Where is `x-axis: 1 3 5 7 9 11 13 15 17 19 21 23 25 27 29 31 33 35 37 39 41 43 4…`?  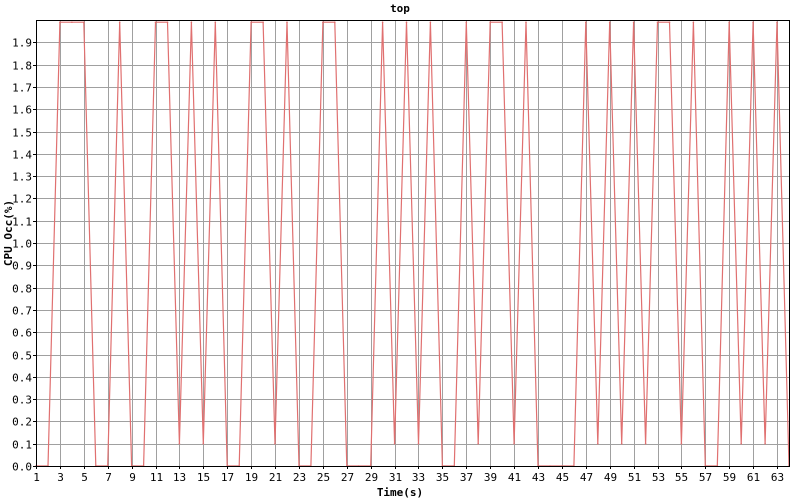
x-axis: 1 3 5 7 9 11 13 15 17 19 21 23 25 27 29 31 33 35 37 39 41 43 4… is located at coordinates (408, 475).